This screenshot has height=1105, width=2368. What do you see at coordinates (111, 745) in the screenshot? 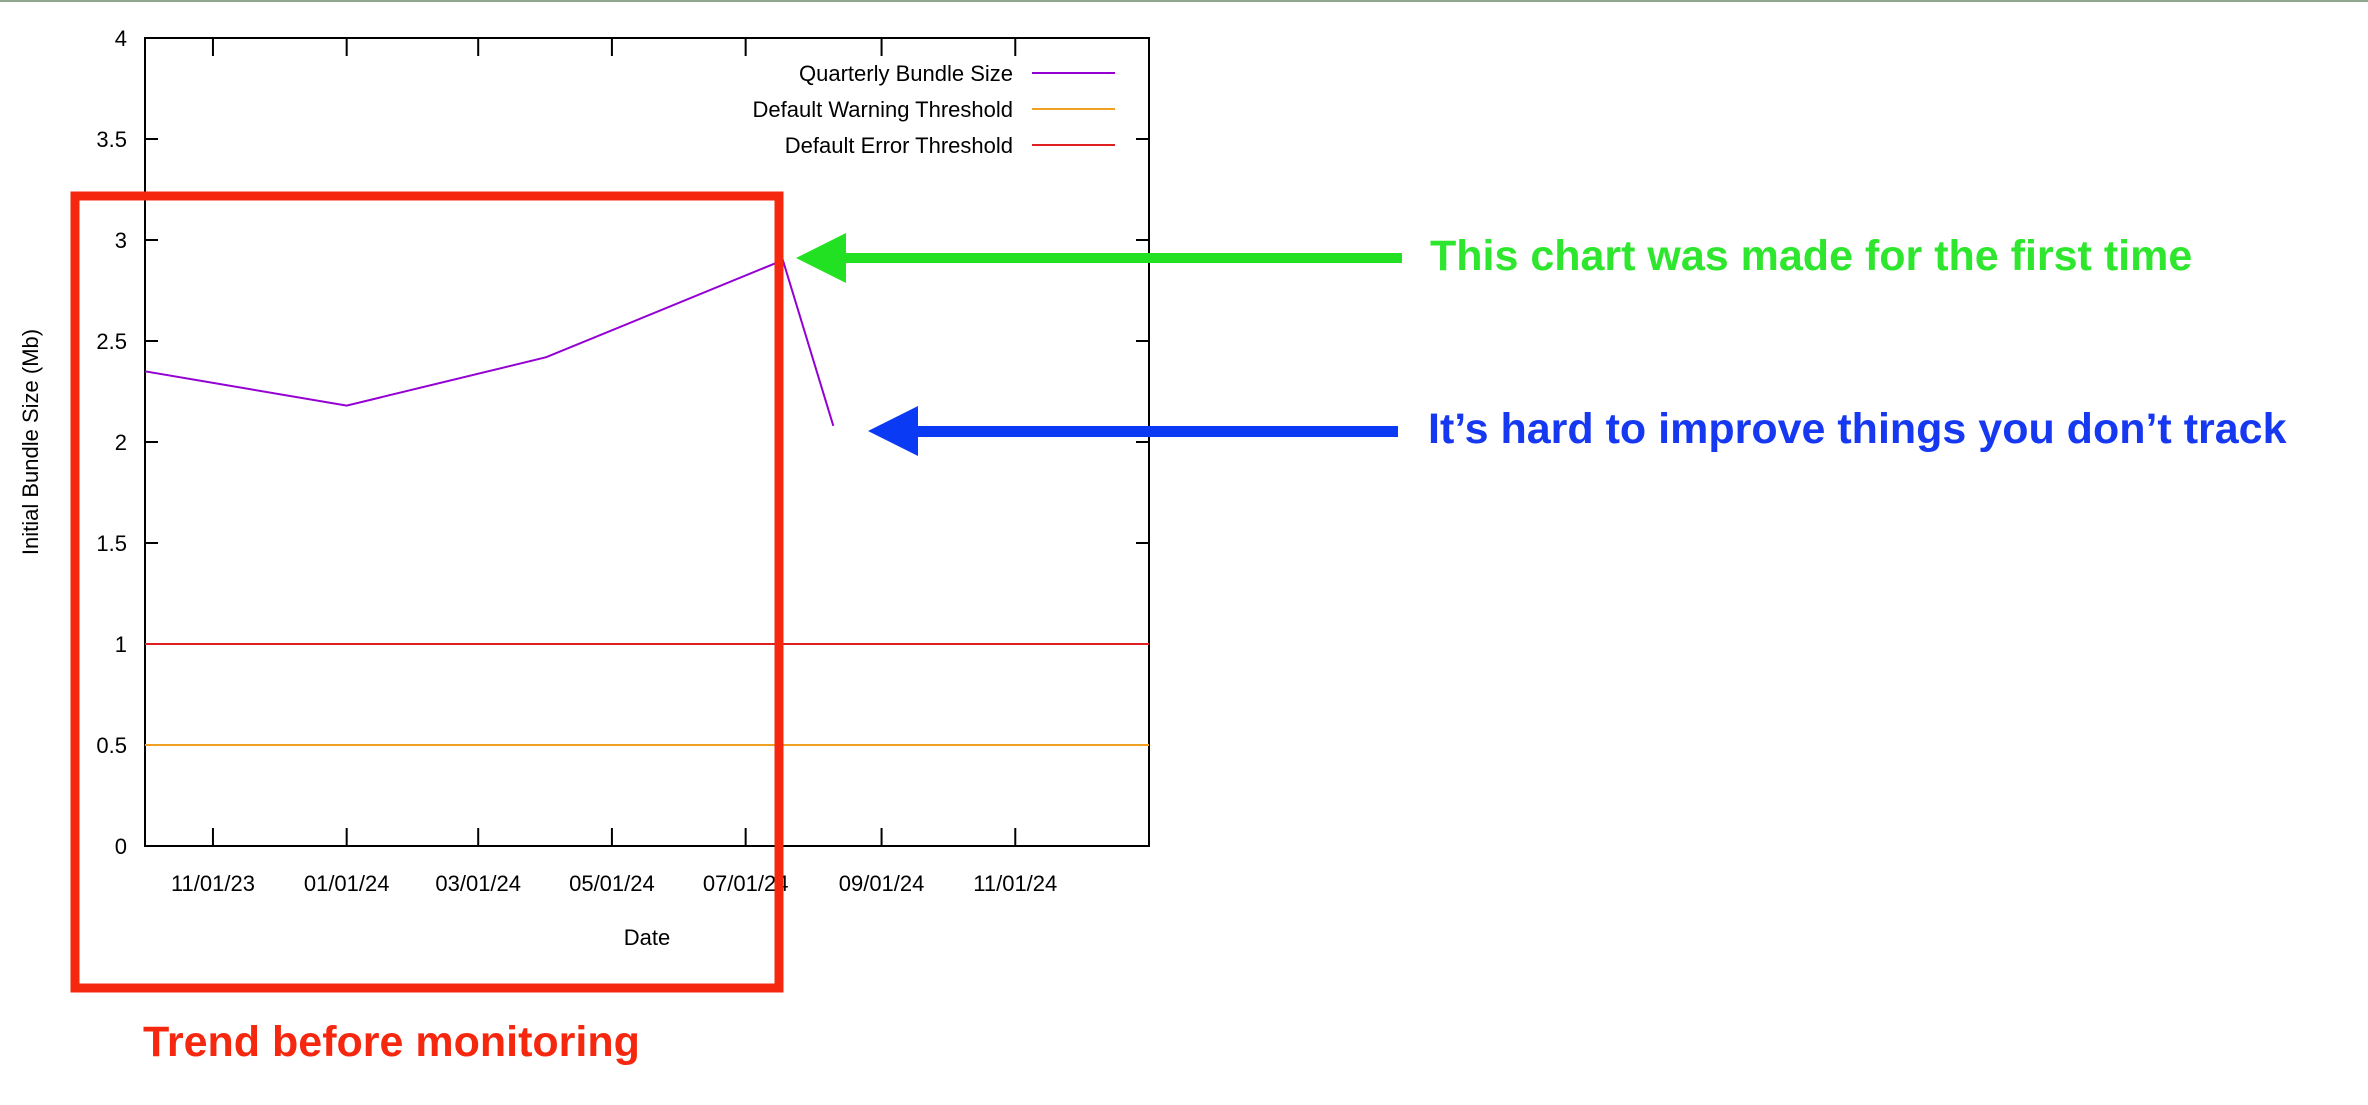
I see `y-tick-label: 0.5` at bounding box center [111, 745].